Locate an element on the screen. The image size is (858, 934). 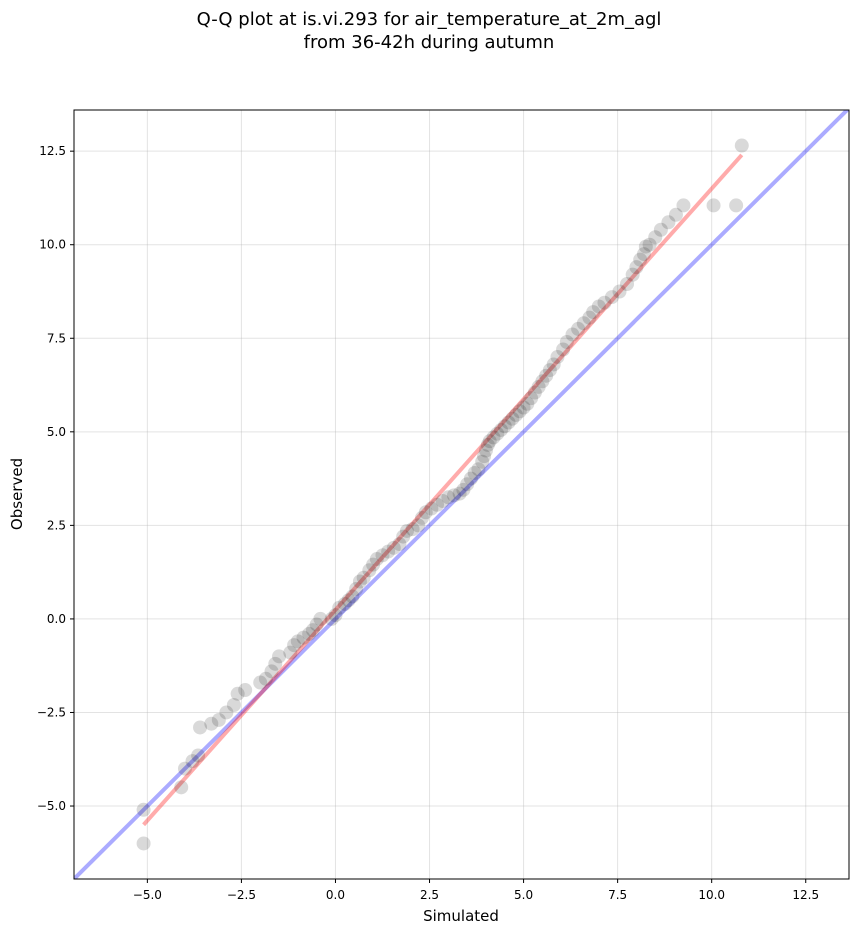
x-tick-label: 2.5 is located at coordinates (429, 895).